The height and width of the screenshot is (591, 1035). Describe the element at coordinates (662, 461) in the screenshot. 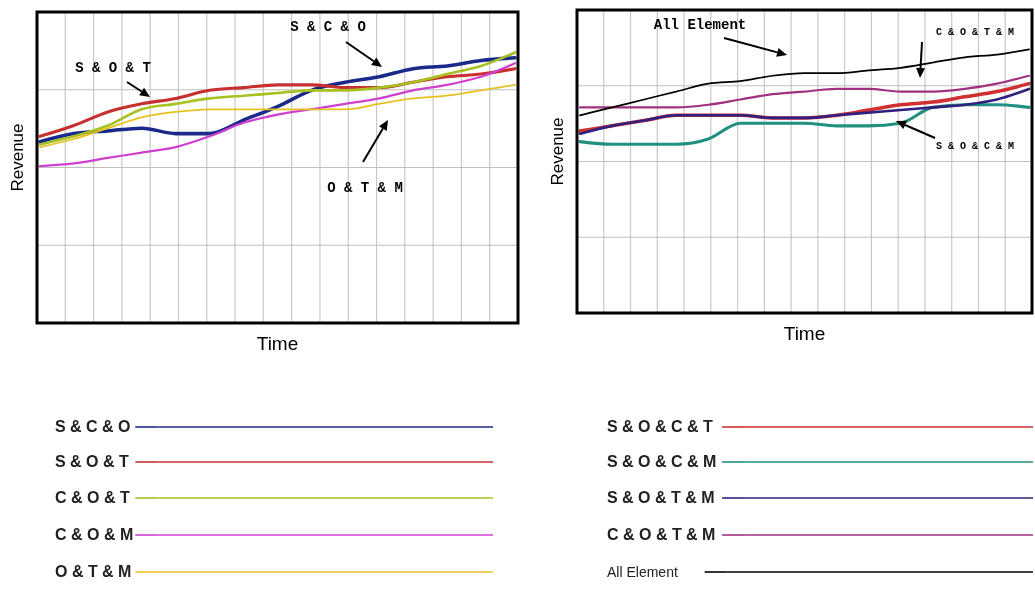

I see `legend-label: S & O & C & M` at that location.